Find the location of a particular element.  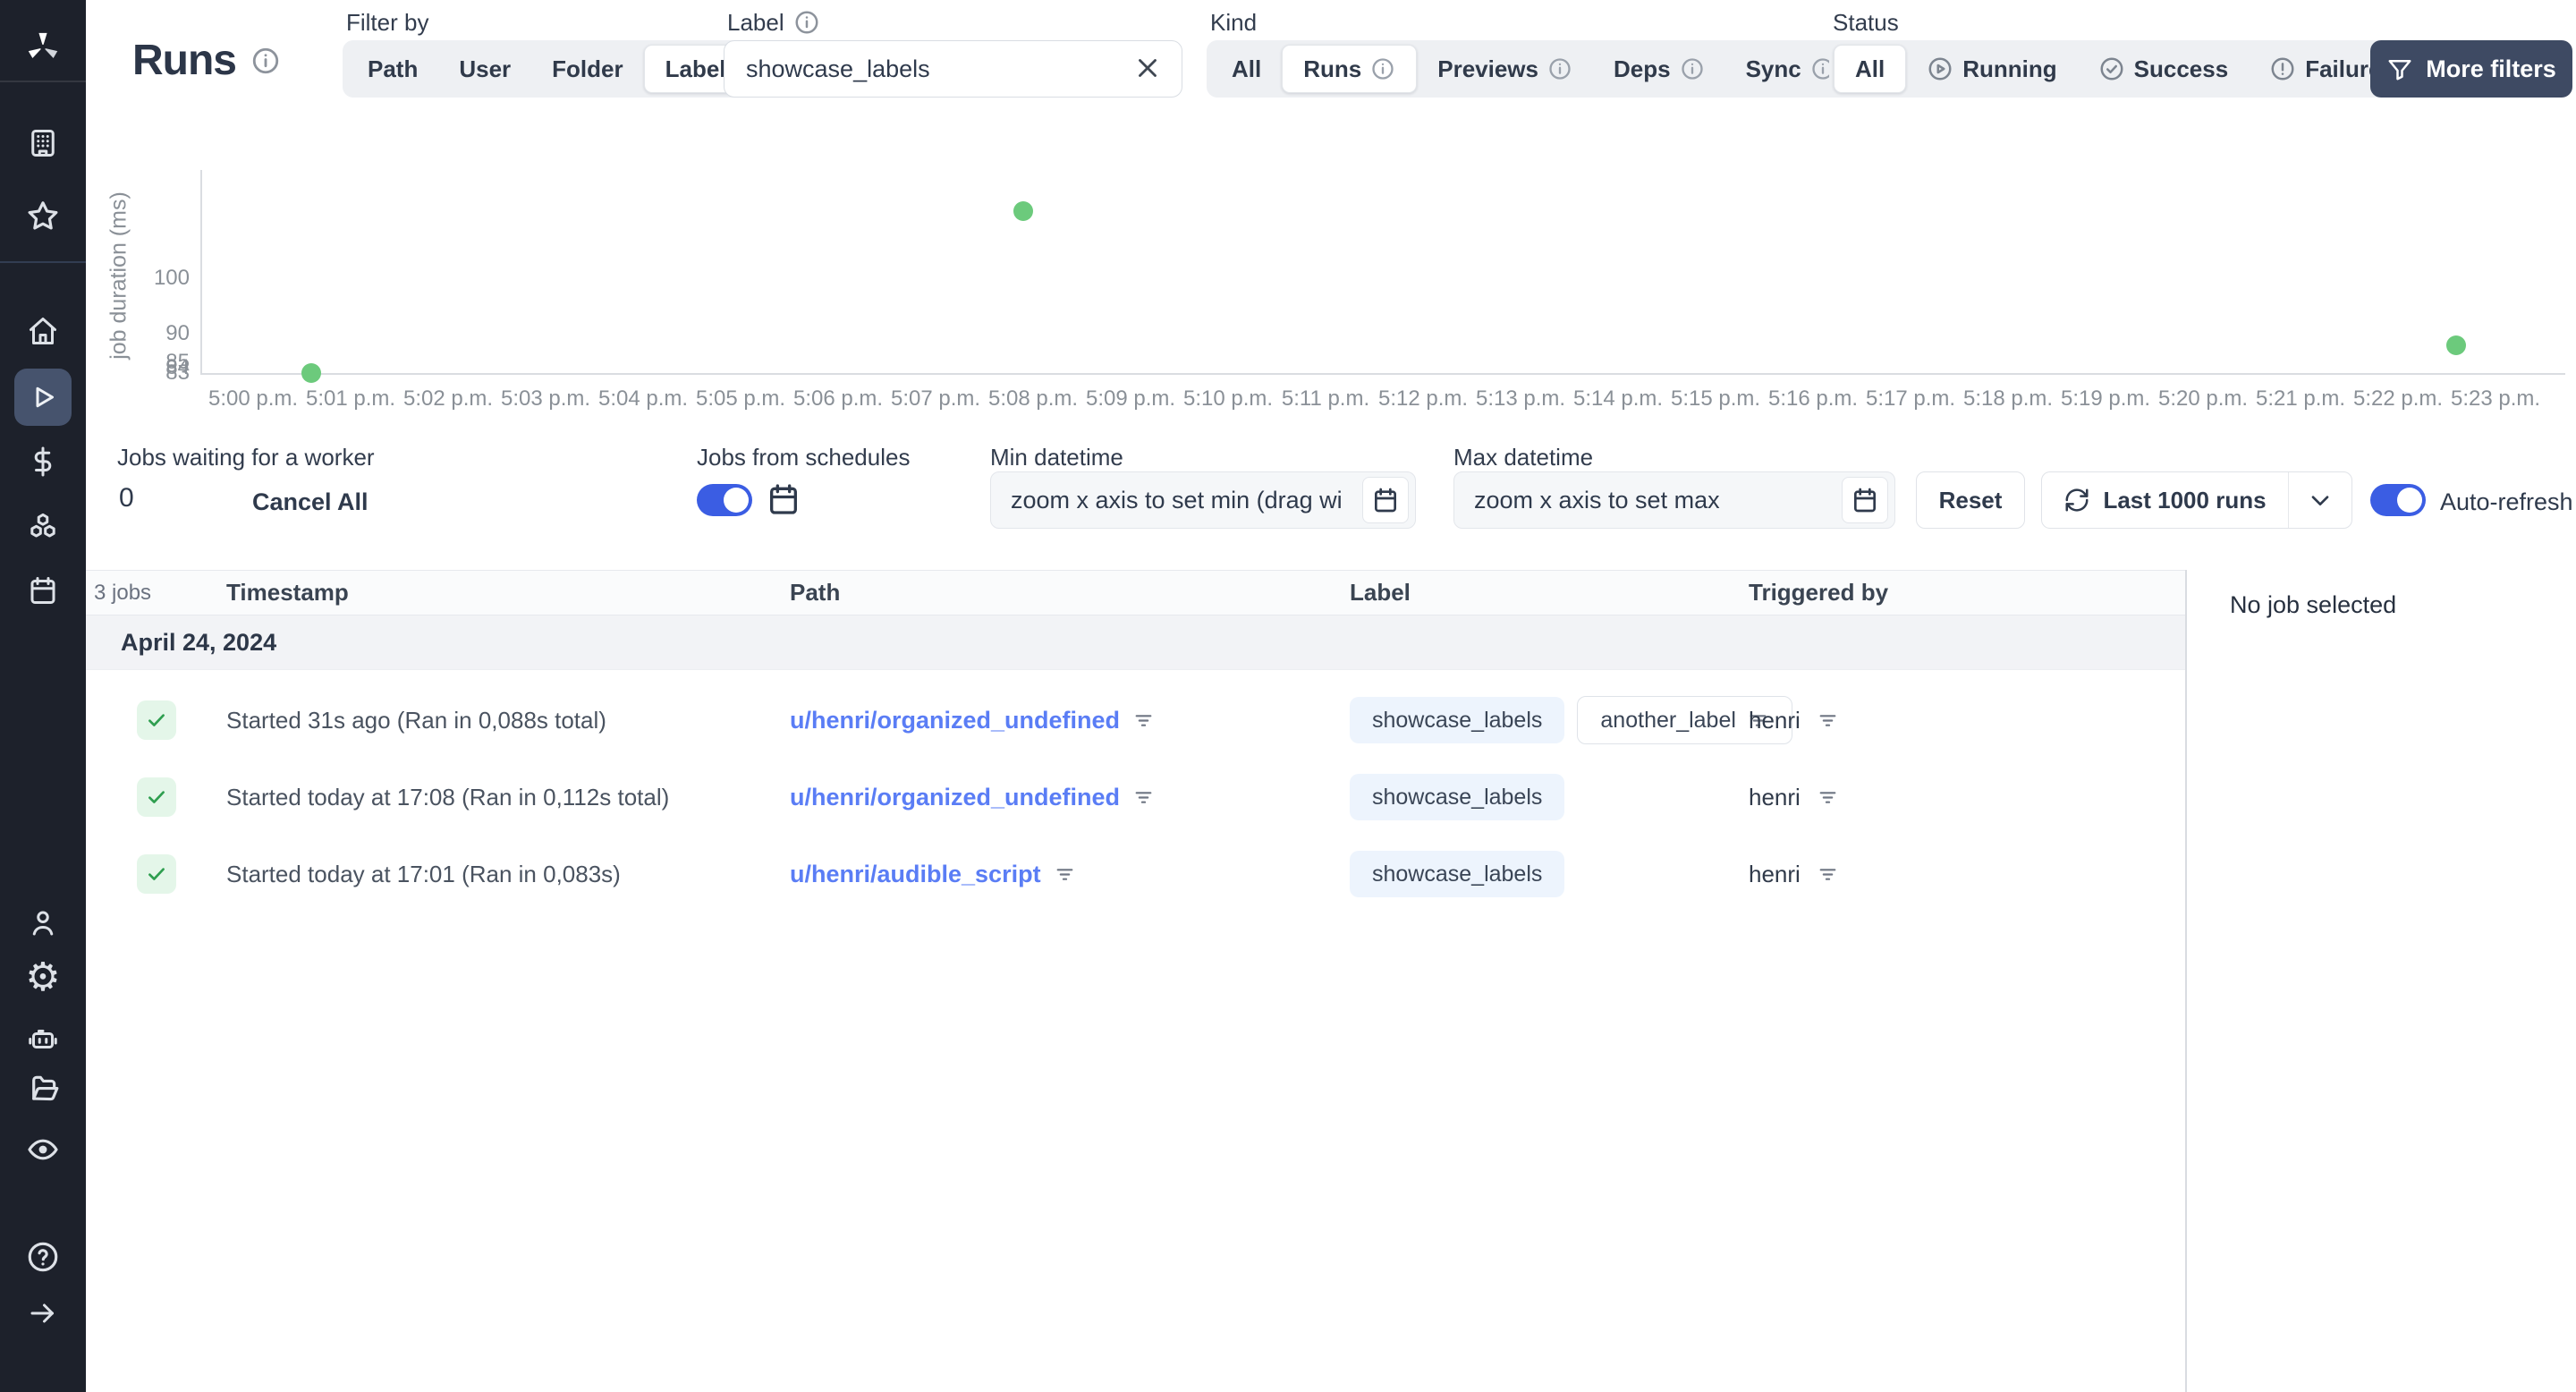

chart-x-tick: 5:06 p.m. is located at coordinates (838, 398).